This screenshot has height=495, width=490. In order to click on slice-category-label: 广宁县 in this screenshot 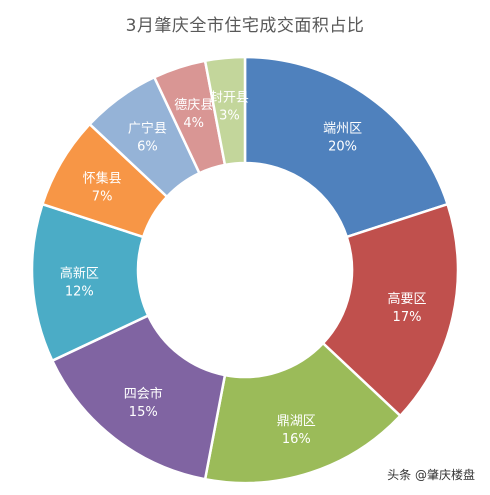, I will do `click(147, 129)`.